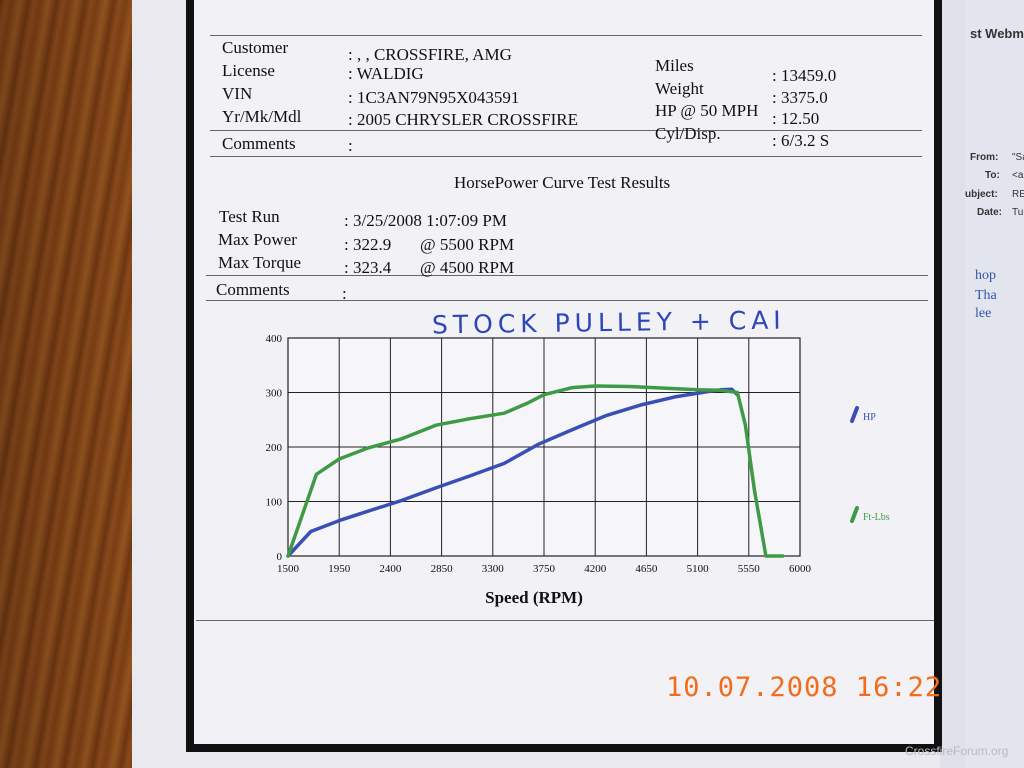 This screenshot has height=768, width=1024. I want to click on hp50-label: HP @ 50 MPH, so click(707, 110).